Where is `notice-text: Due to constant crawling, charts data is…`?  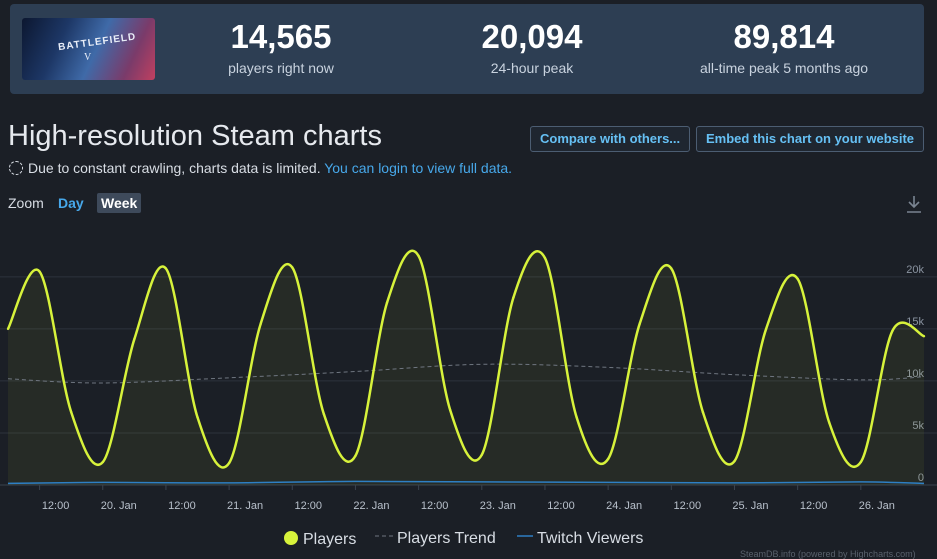 notice-text: Due to constant crawling, charts data is… is located at coordinates (174, 168).